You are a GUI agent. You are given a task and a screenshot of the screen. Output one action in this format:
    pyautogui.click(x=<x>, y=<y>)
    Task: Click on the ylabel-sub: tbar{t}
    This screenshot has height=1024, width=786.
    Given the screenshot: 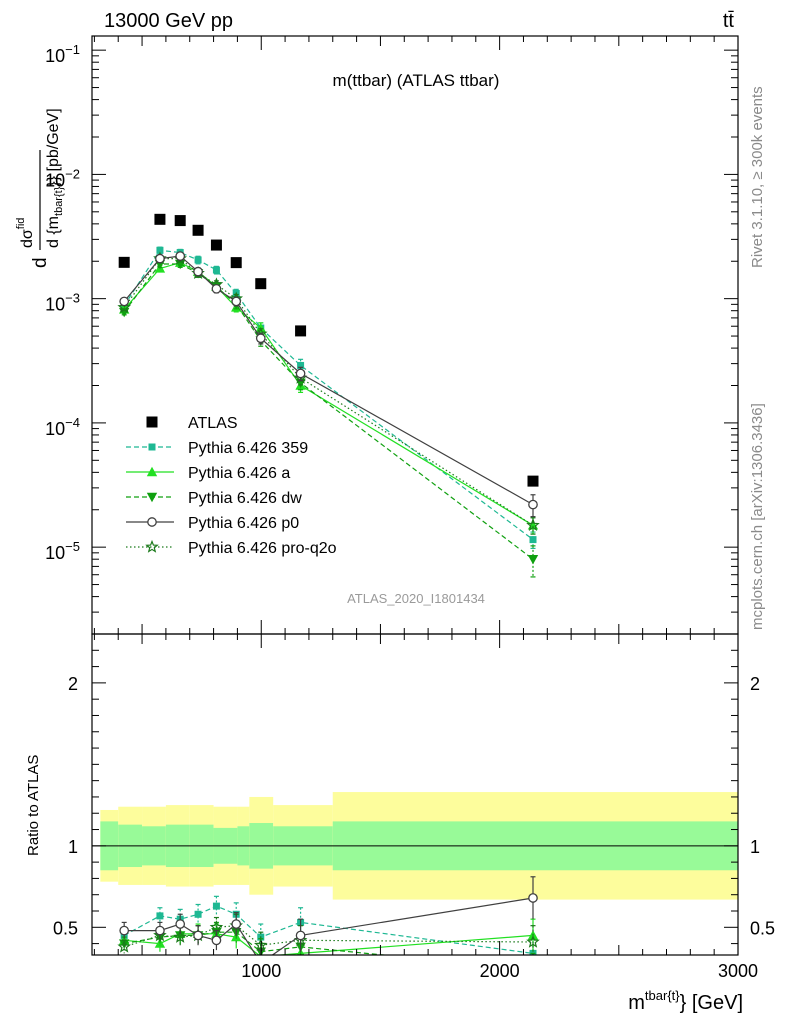 What is the action you would take?
    pyautogui.click(x=59, y=201)
    